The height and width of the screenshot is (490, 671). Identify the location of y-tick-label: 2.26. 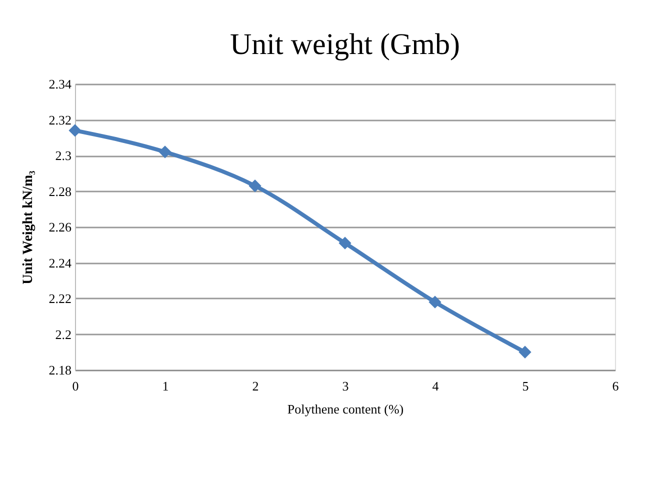
(60, 227).